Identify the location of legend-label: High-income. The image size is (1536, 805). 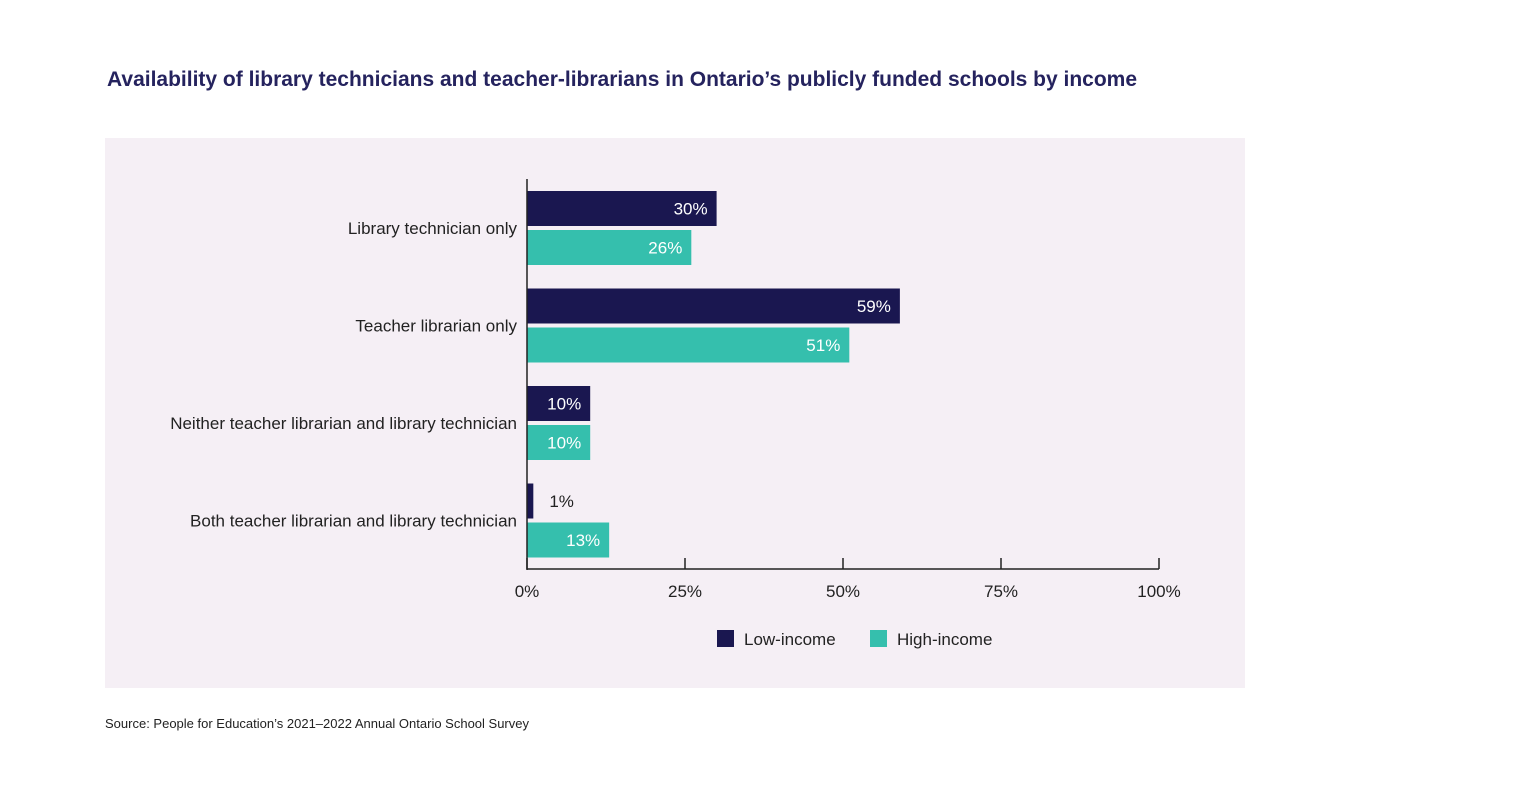
(944, 639).